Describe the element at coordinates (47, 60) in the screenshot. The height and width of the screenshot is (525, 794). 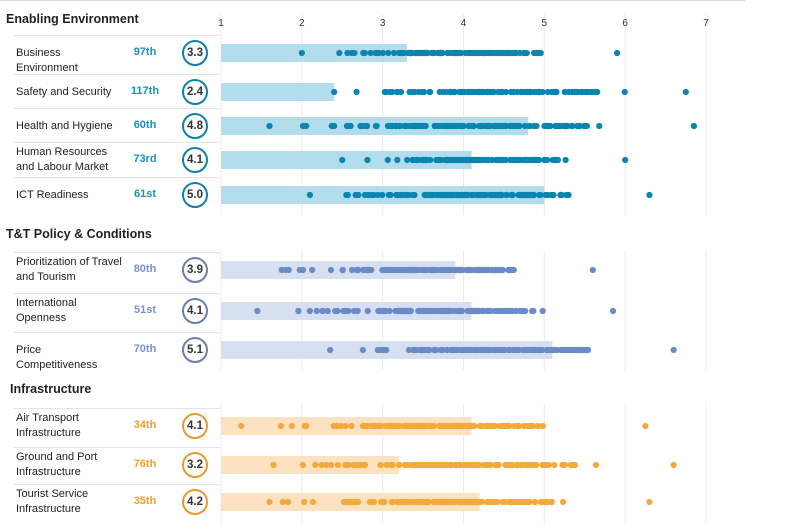
I see `row-label: Business Environment` at that location.